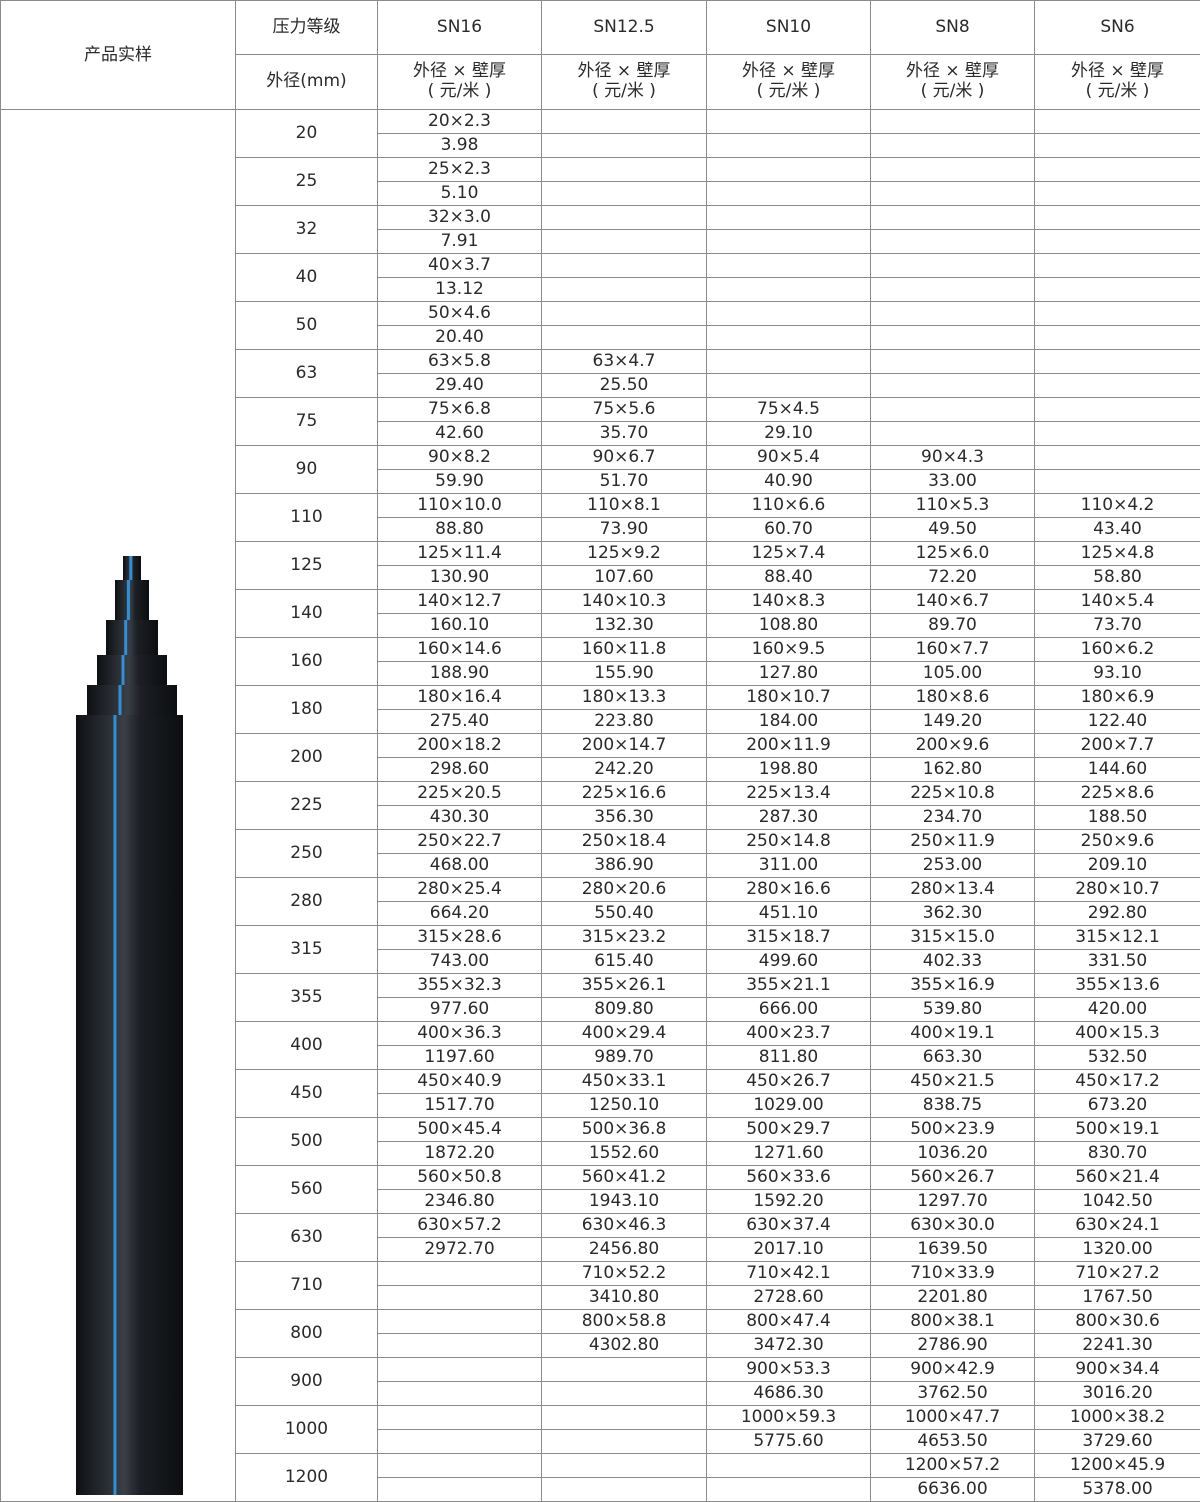 Image resolution: width=1200 pixels, height=1502 pixels. What do you see at coordinates (1117, 92) in the screenshot?
I see `unit-label: ( 元/米 )` at bounding box center [1117, 92].